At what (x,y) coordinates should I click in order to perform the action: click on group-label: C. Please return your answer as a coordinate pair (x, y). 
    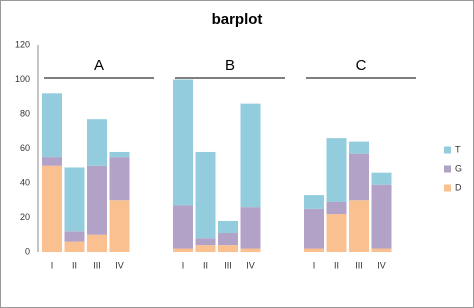
    Looking at the image, I should click on (361, 65).